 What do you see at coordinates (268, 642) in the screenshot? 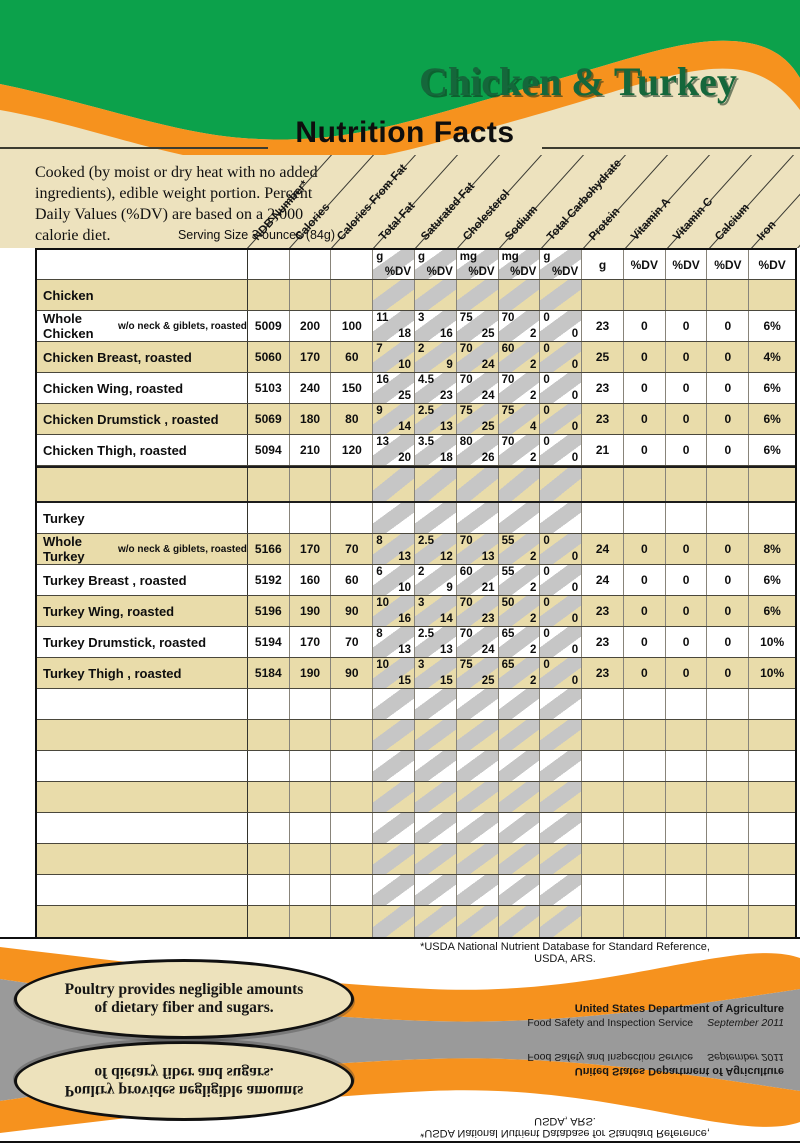
I see `table-cell: 5194` at bounding box center [268, 642].